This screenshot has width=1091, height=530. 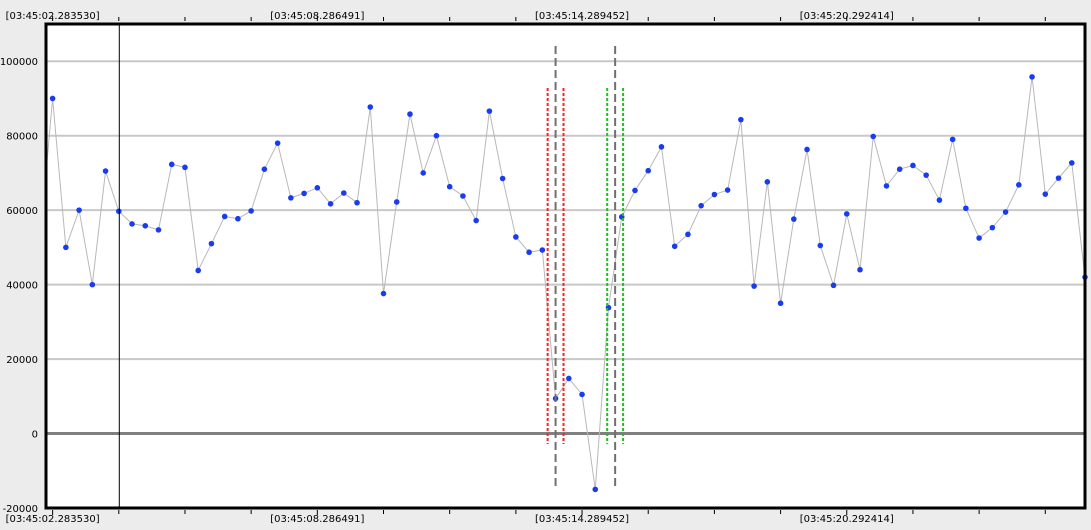 What do you see at coordinates (22, 286) in the screenshot?
I see `y-tick-label: 40000` at bounding box center [22, 286].